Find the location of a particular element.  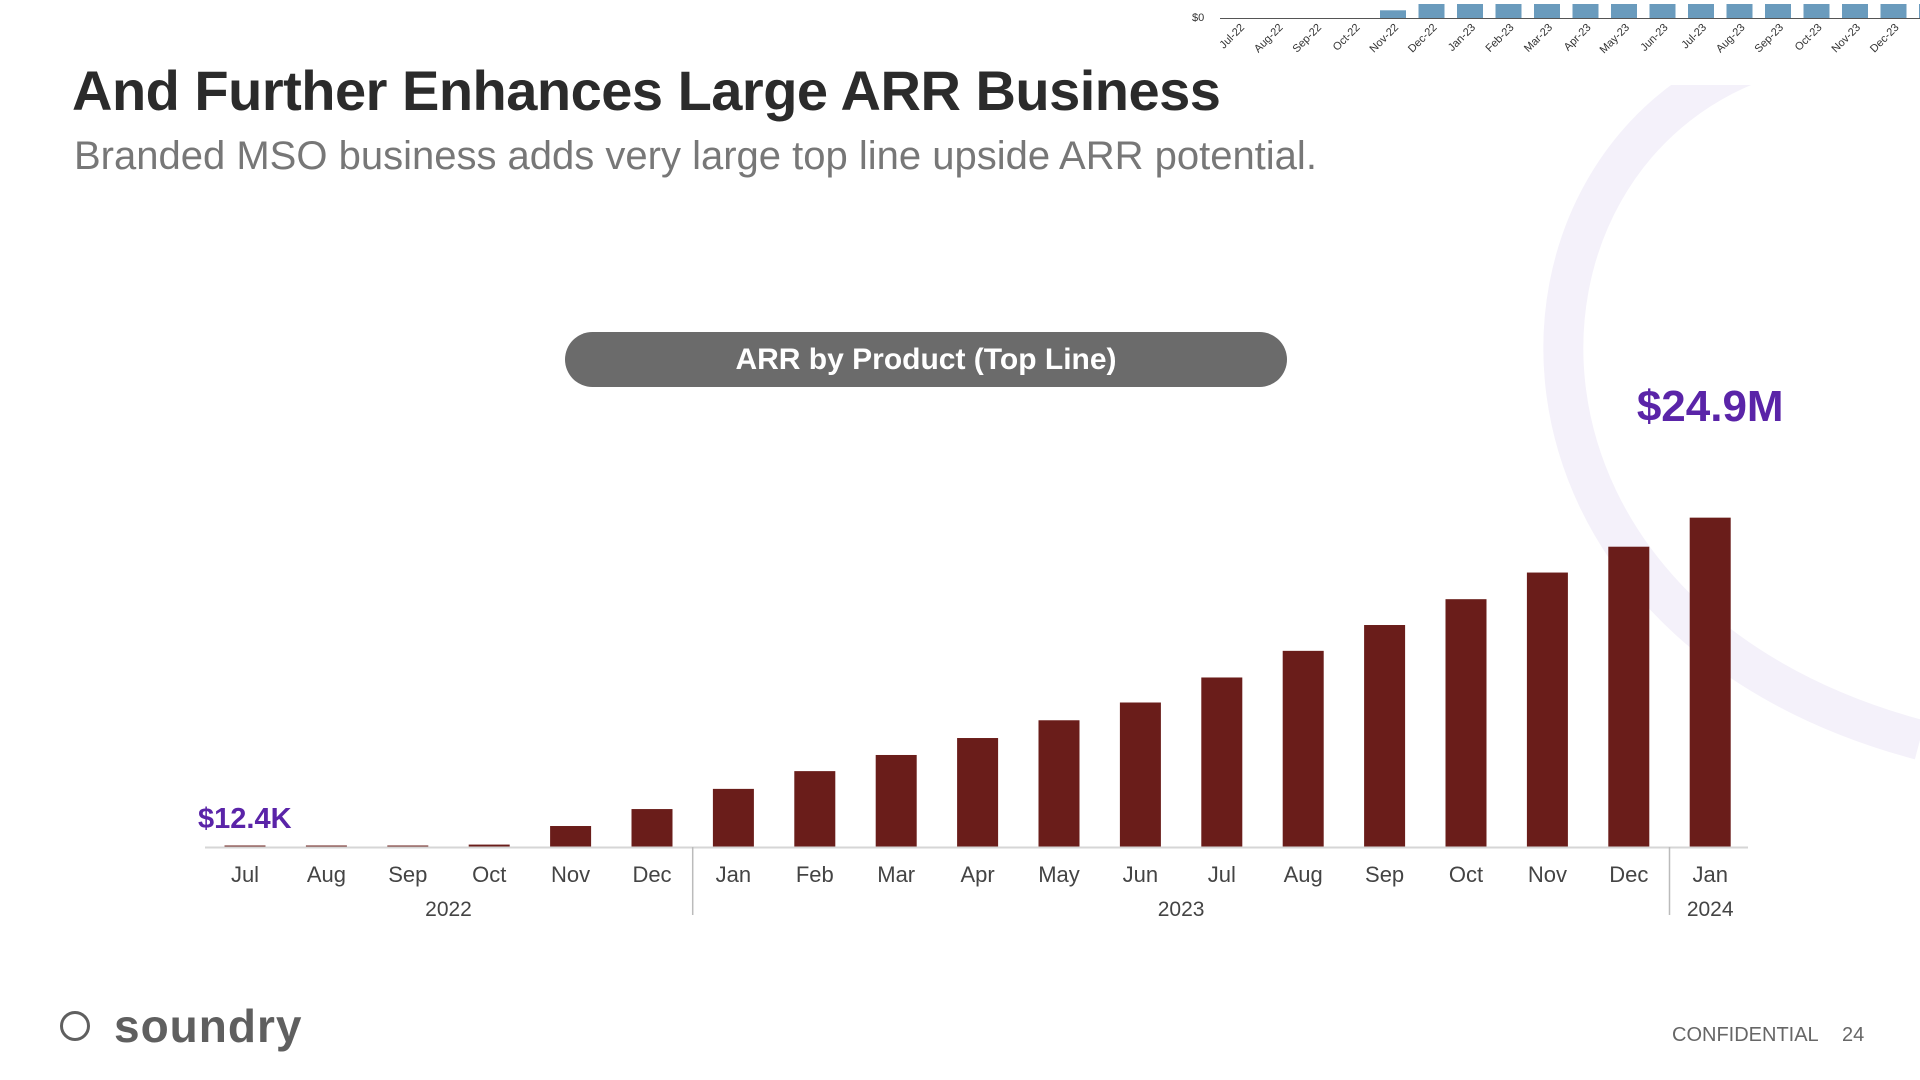

logo-wordmark: soundry is located at coordinates (208, 1026).